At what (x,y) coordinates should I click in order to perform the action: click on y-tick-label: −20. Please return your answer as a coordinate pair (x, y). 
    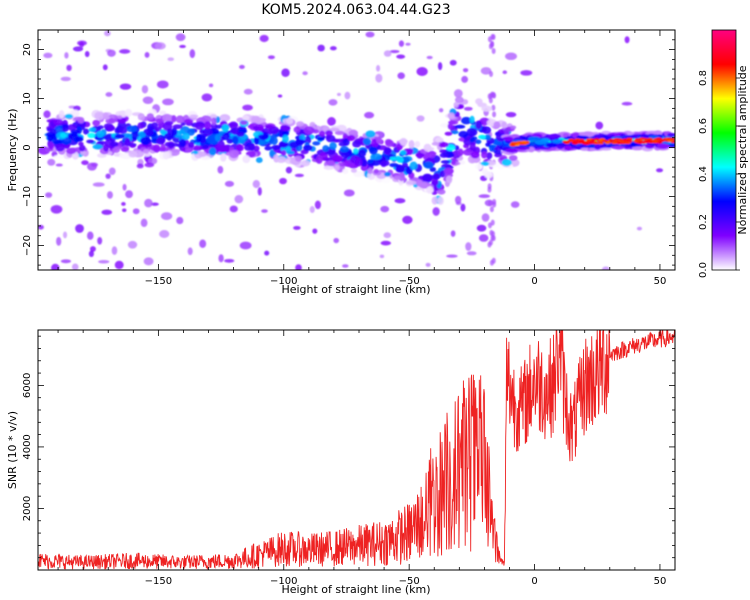
    Looking at the image, I should click on (27, 245).